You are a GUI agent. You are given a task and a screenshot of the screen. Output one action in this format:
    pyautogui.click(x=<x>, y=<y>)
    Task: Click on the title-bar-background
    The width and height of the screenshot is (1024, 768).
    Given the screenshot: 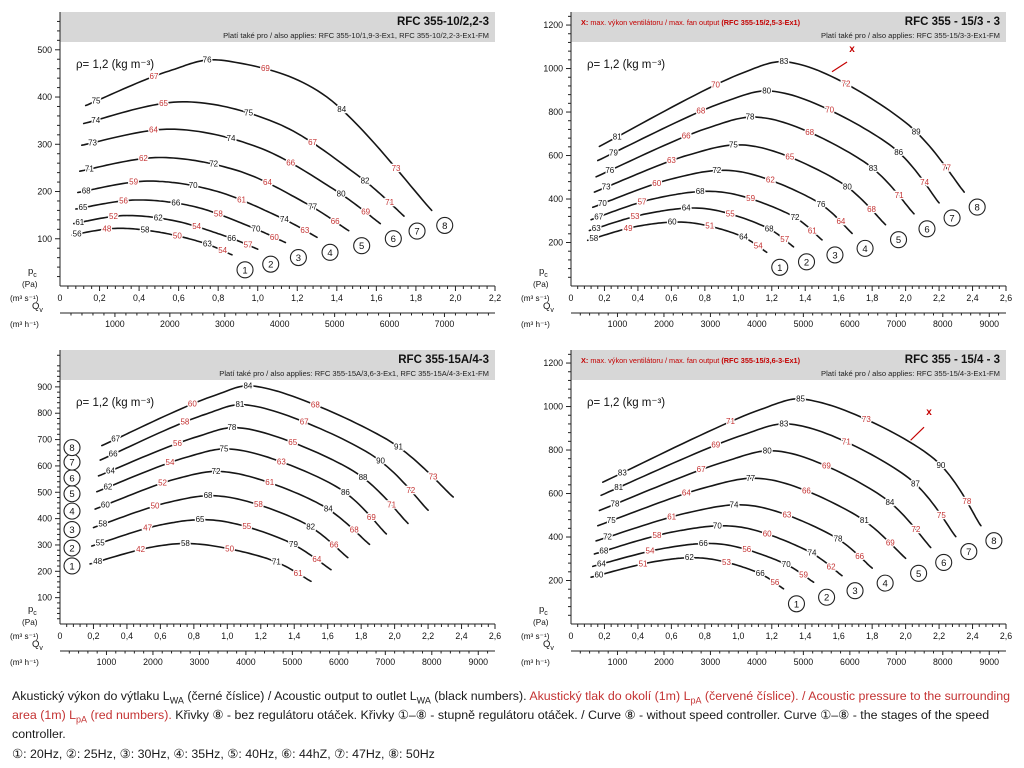 What is the action you would take?
    pyautogui.click(x=788, y=365)
    